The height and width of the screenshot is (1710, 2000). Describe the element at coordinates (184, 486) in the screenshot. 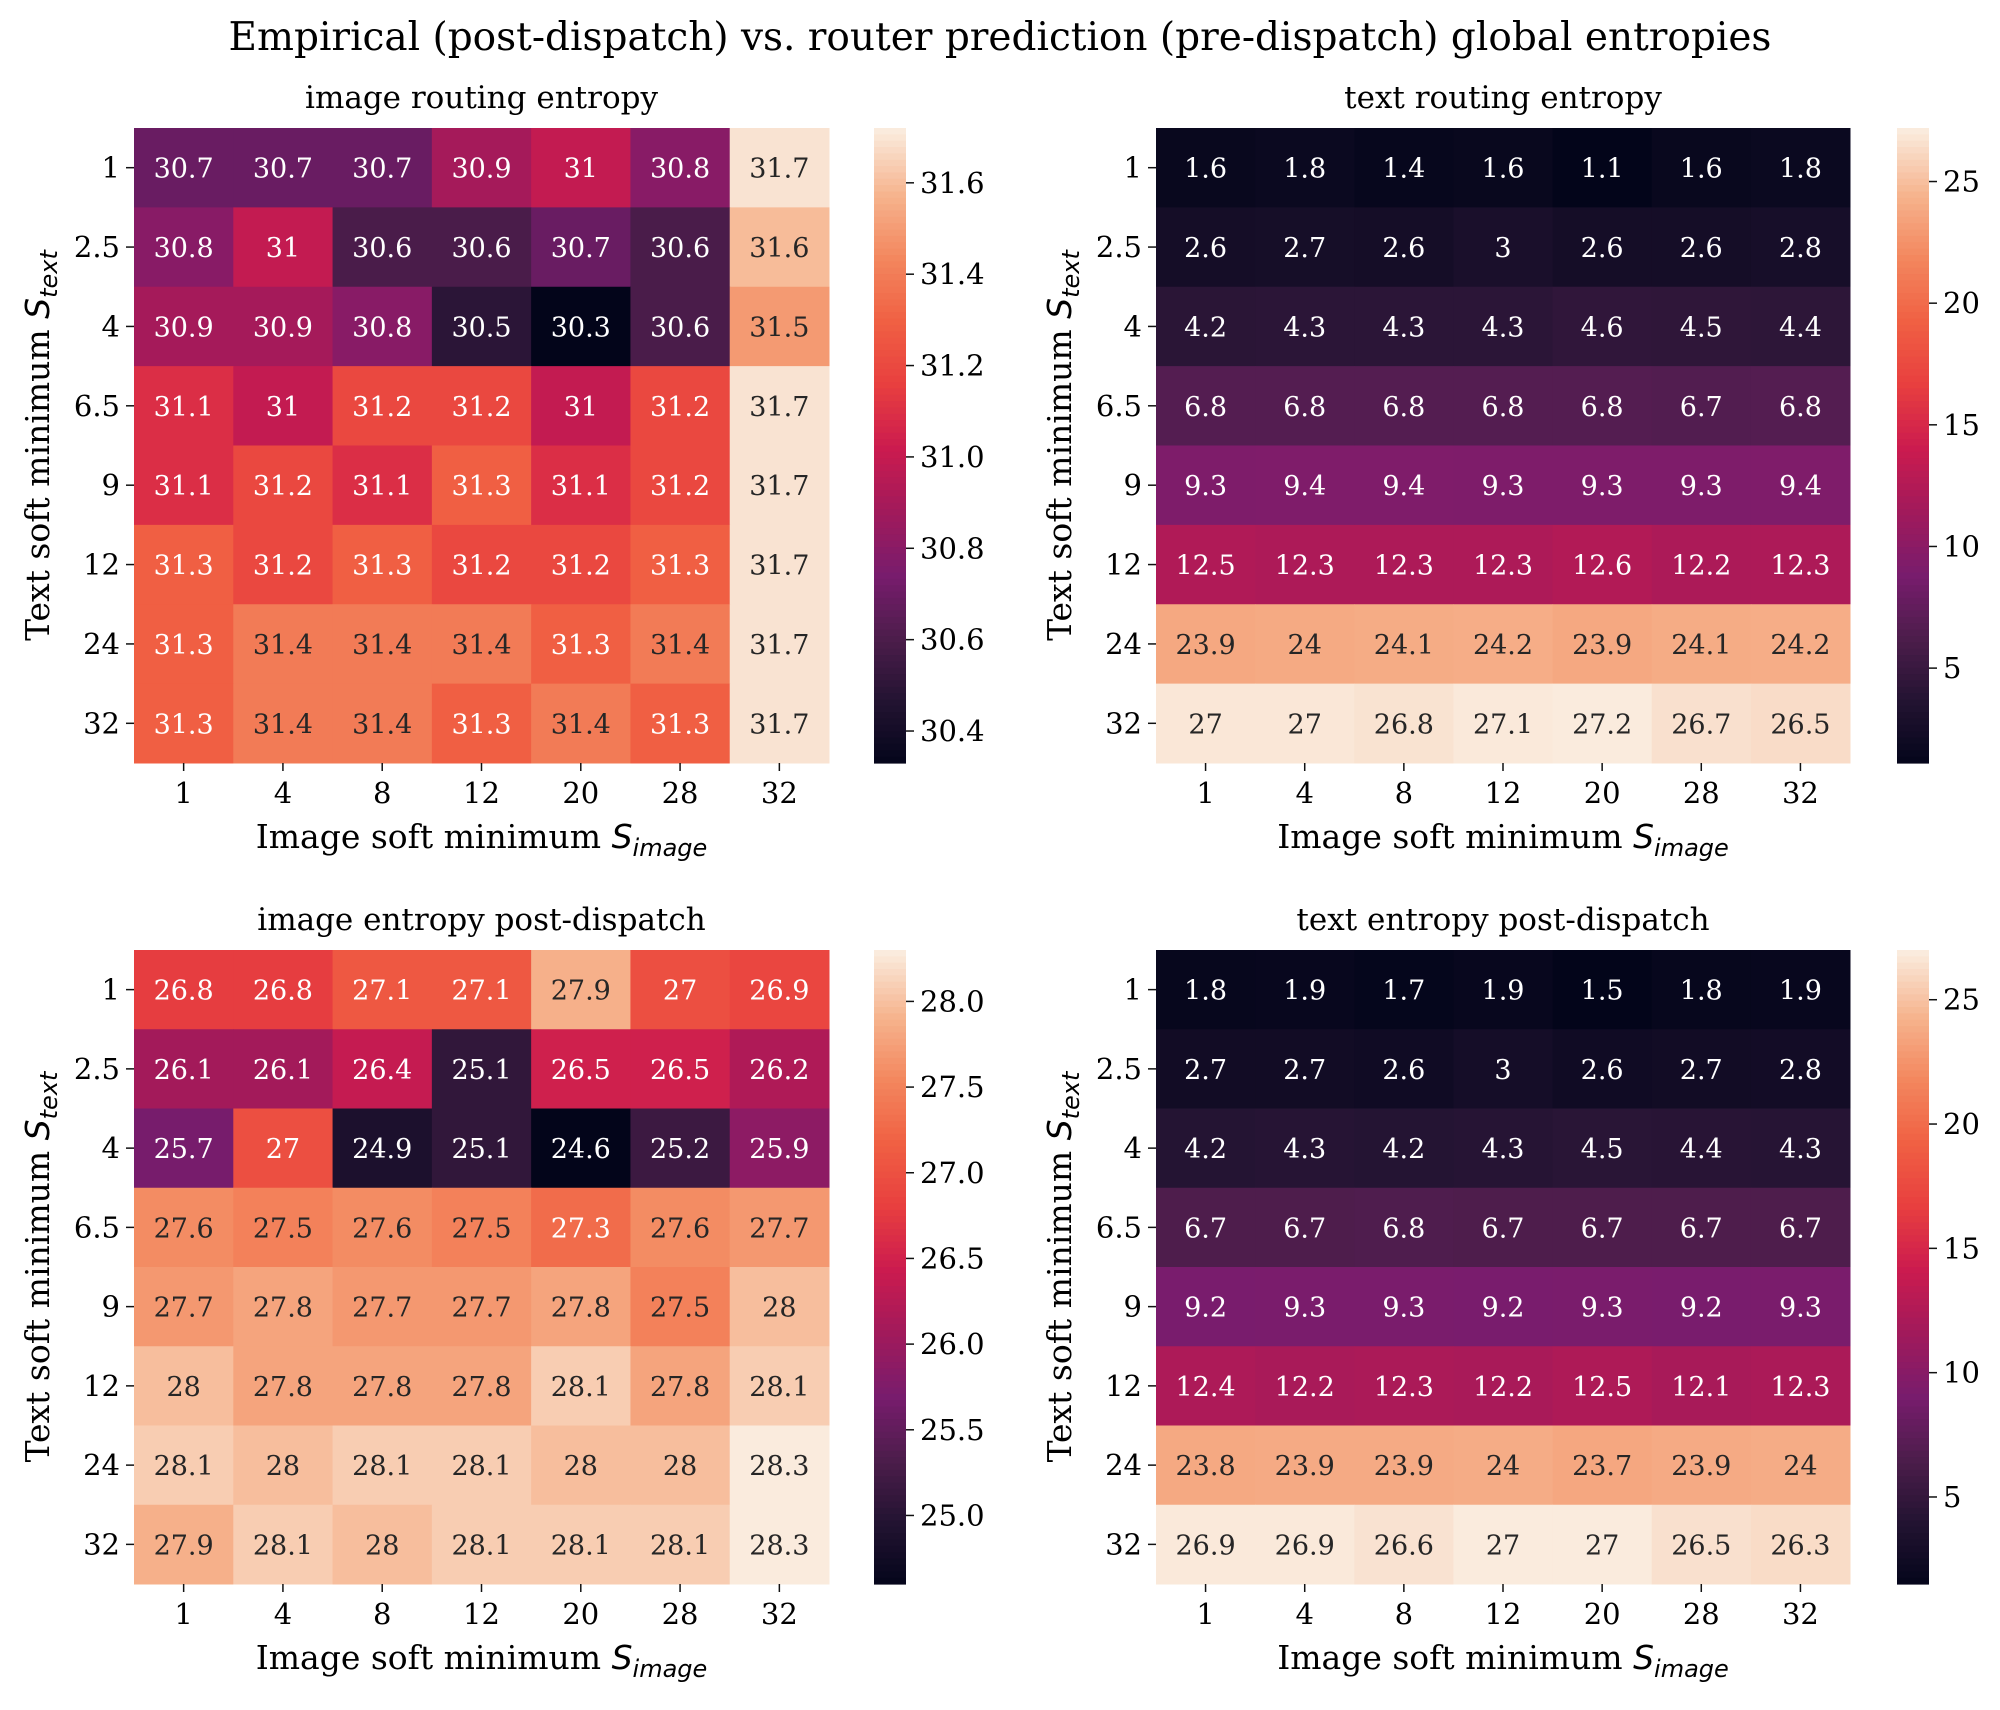

I see `cell-value-label: 31.1` at that location.